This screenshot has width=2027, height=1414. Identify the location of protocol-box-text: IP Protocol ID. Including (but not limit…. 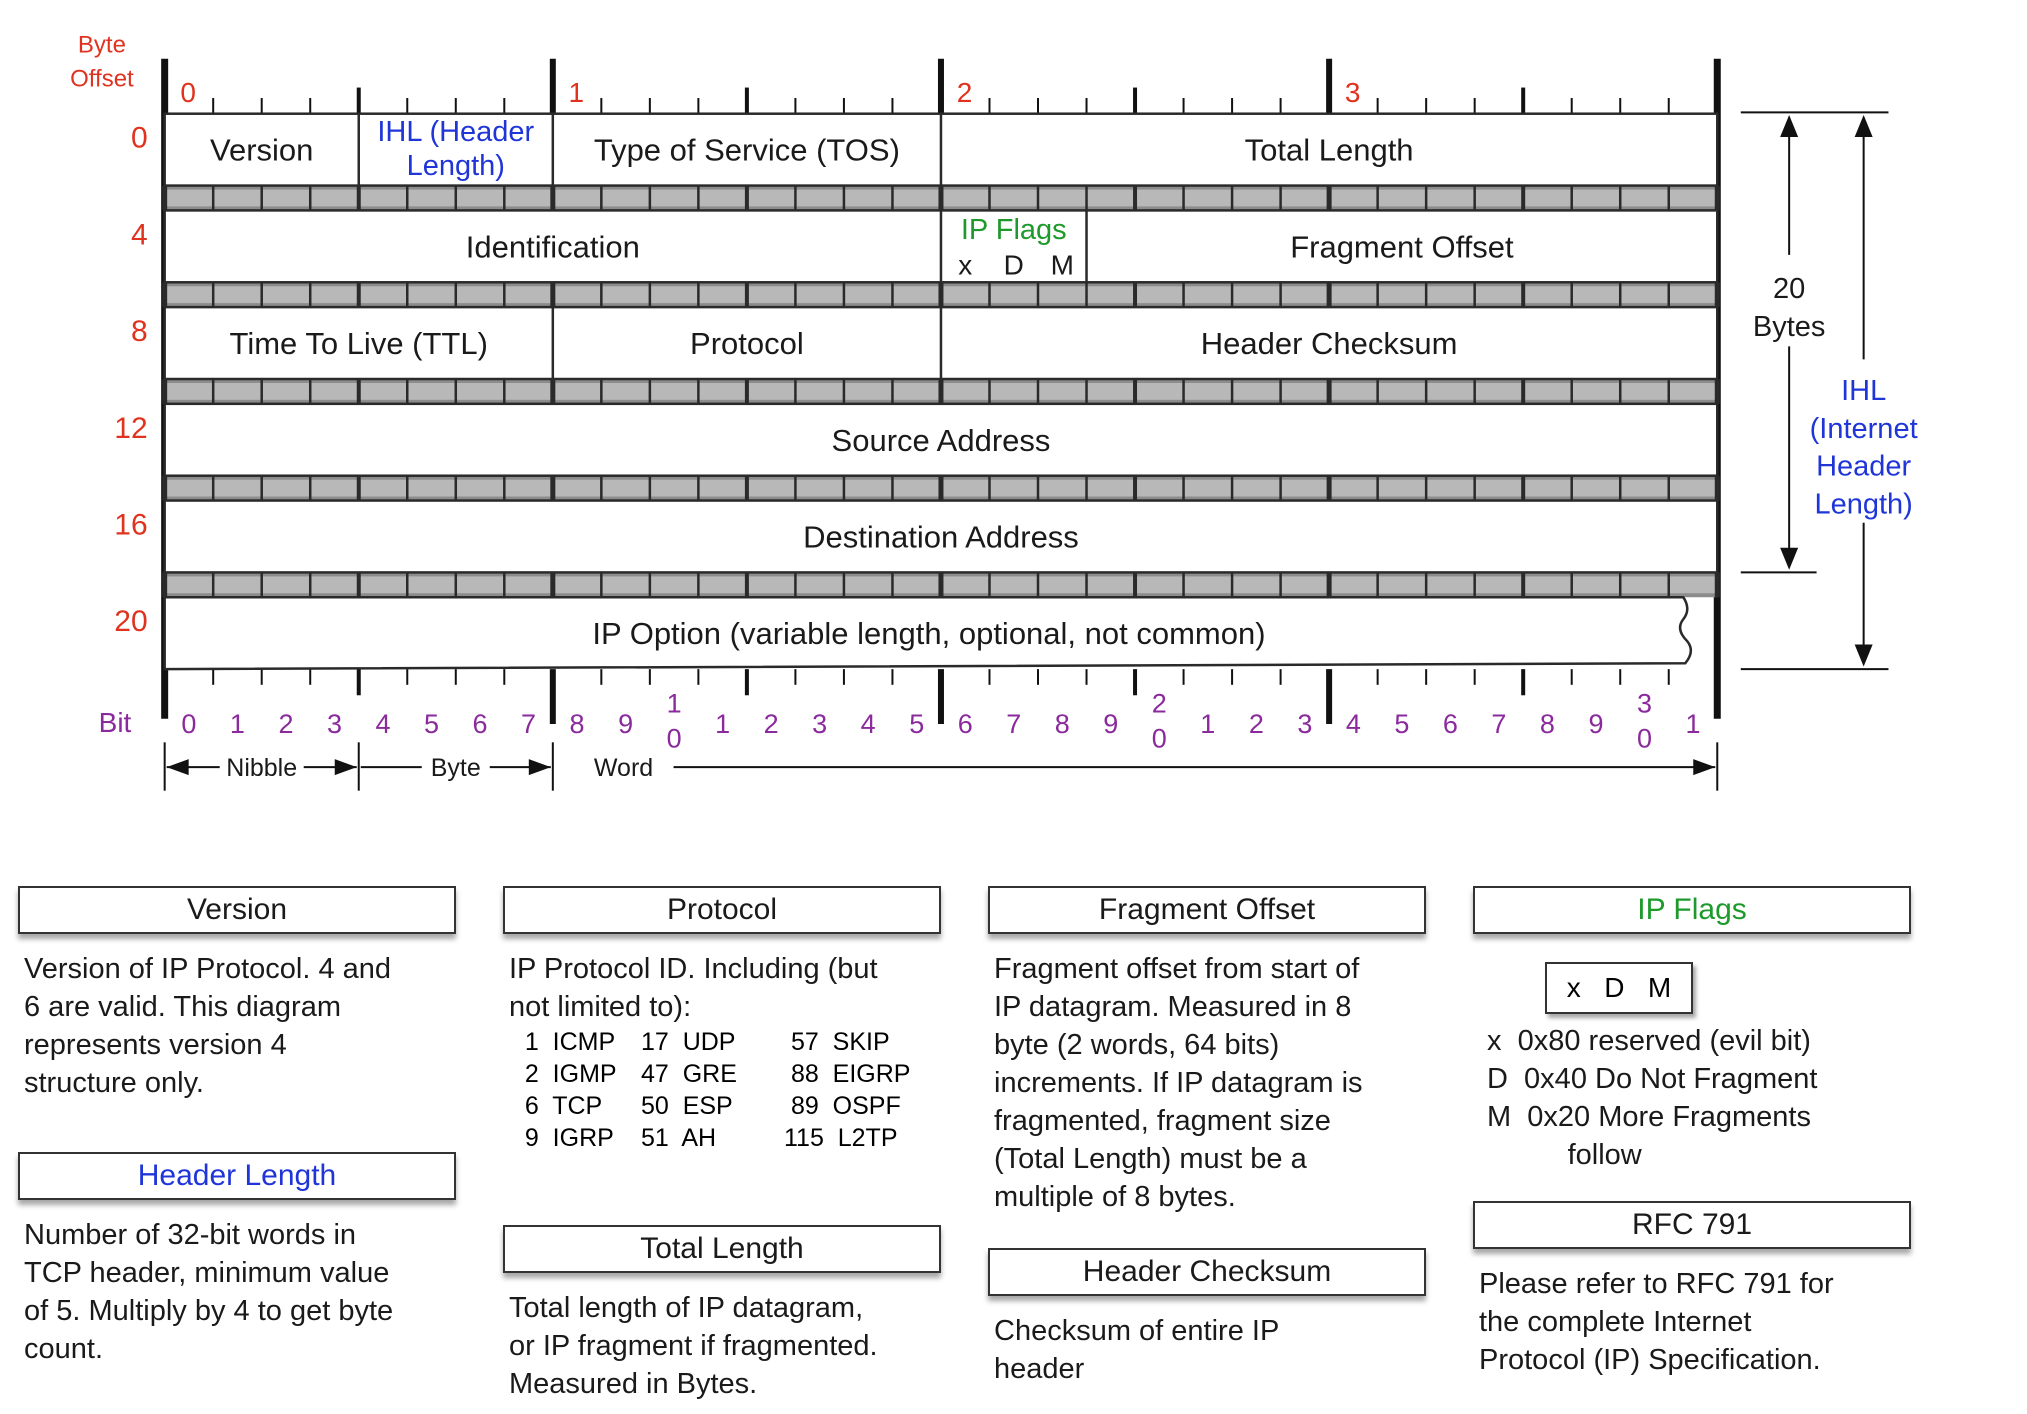
(693, 988).